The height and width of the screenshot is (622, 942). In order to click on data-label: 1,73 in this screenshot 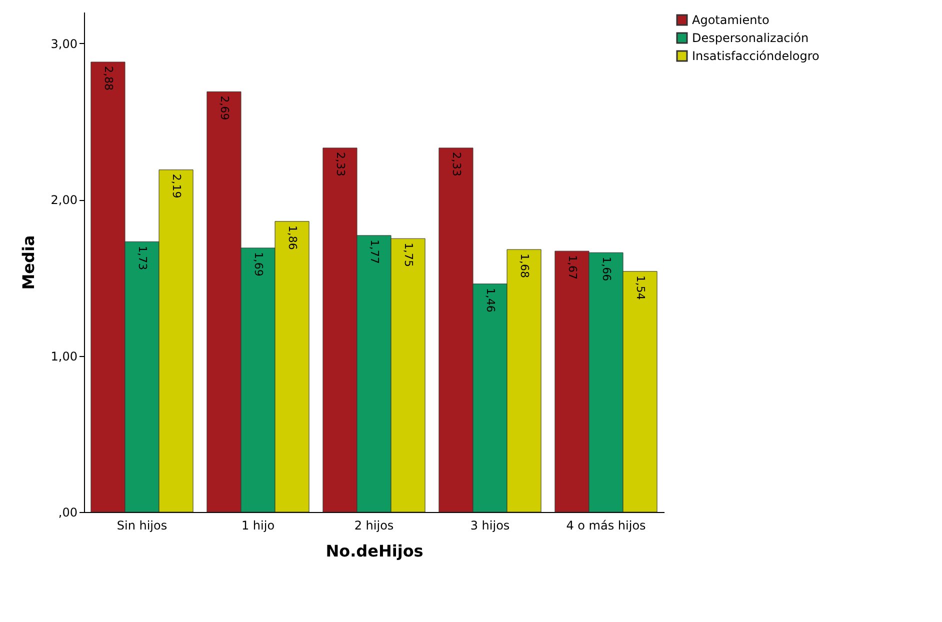, I will do `click(142, 258)`.